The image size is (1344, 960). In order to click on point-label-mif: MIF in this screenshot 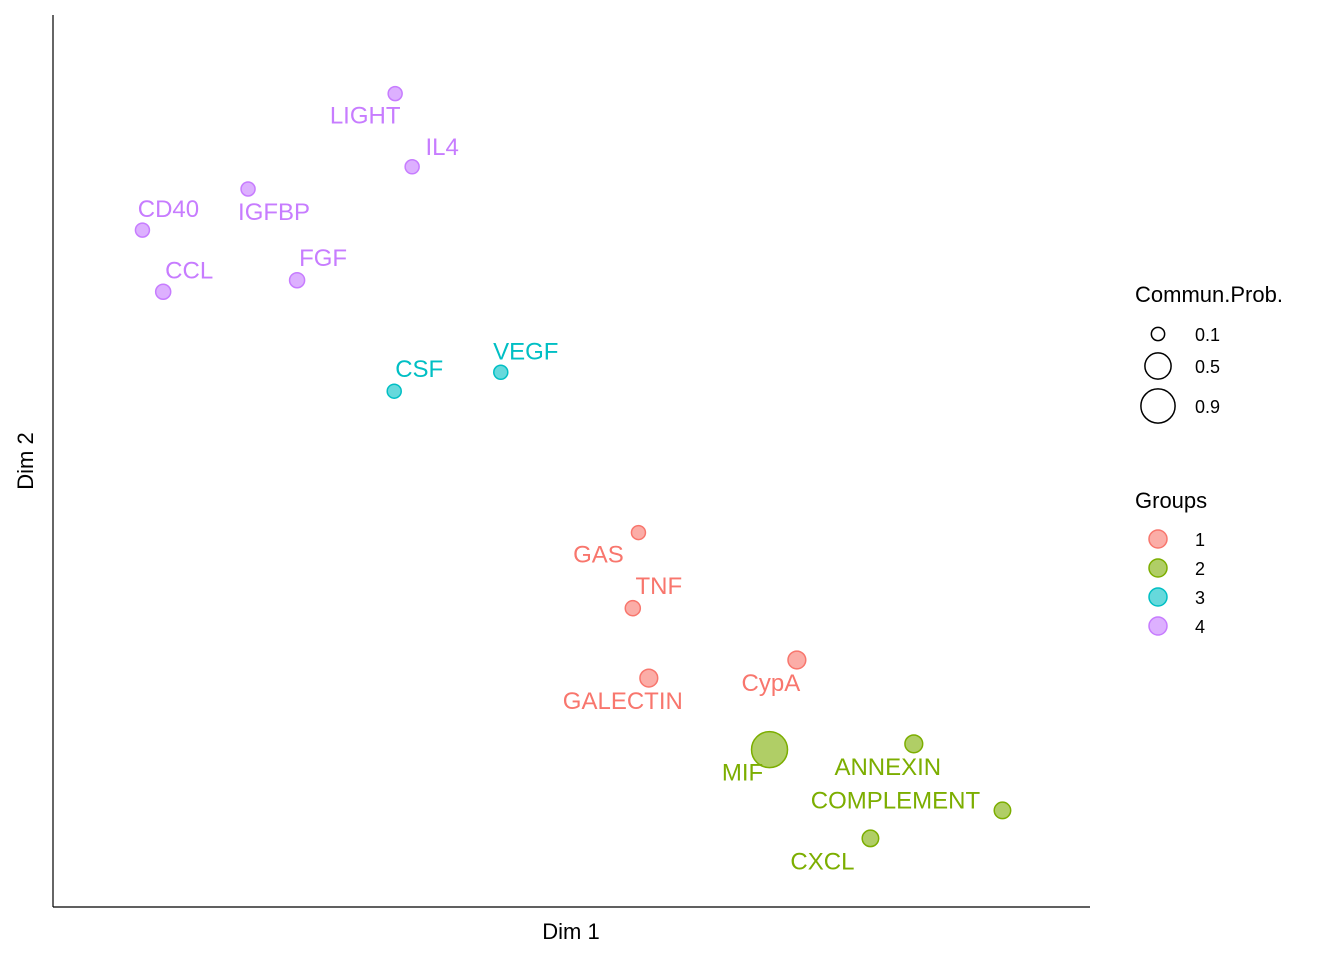, I will do `click(742, 773)`.